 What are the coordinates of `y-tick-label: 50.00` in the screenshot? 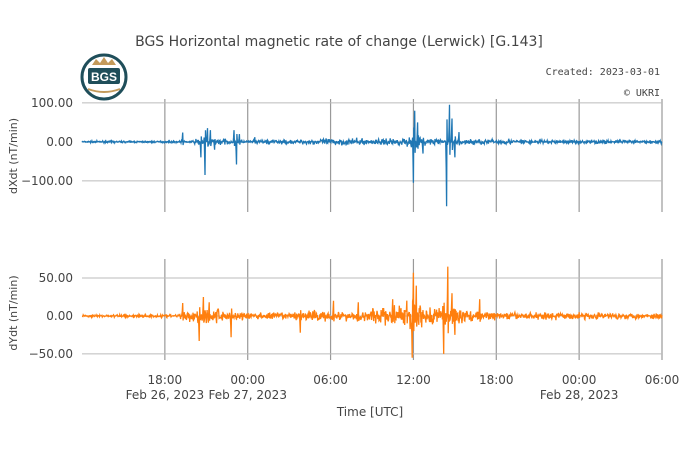 It's located at (56, 278).